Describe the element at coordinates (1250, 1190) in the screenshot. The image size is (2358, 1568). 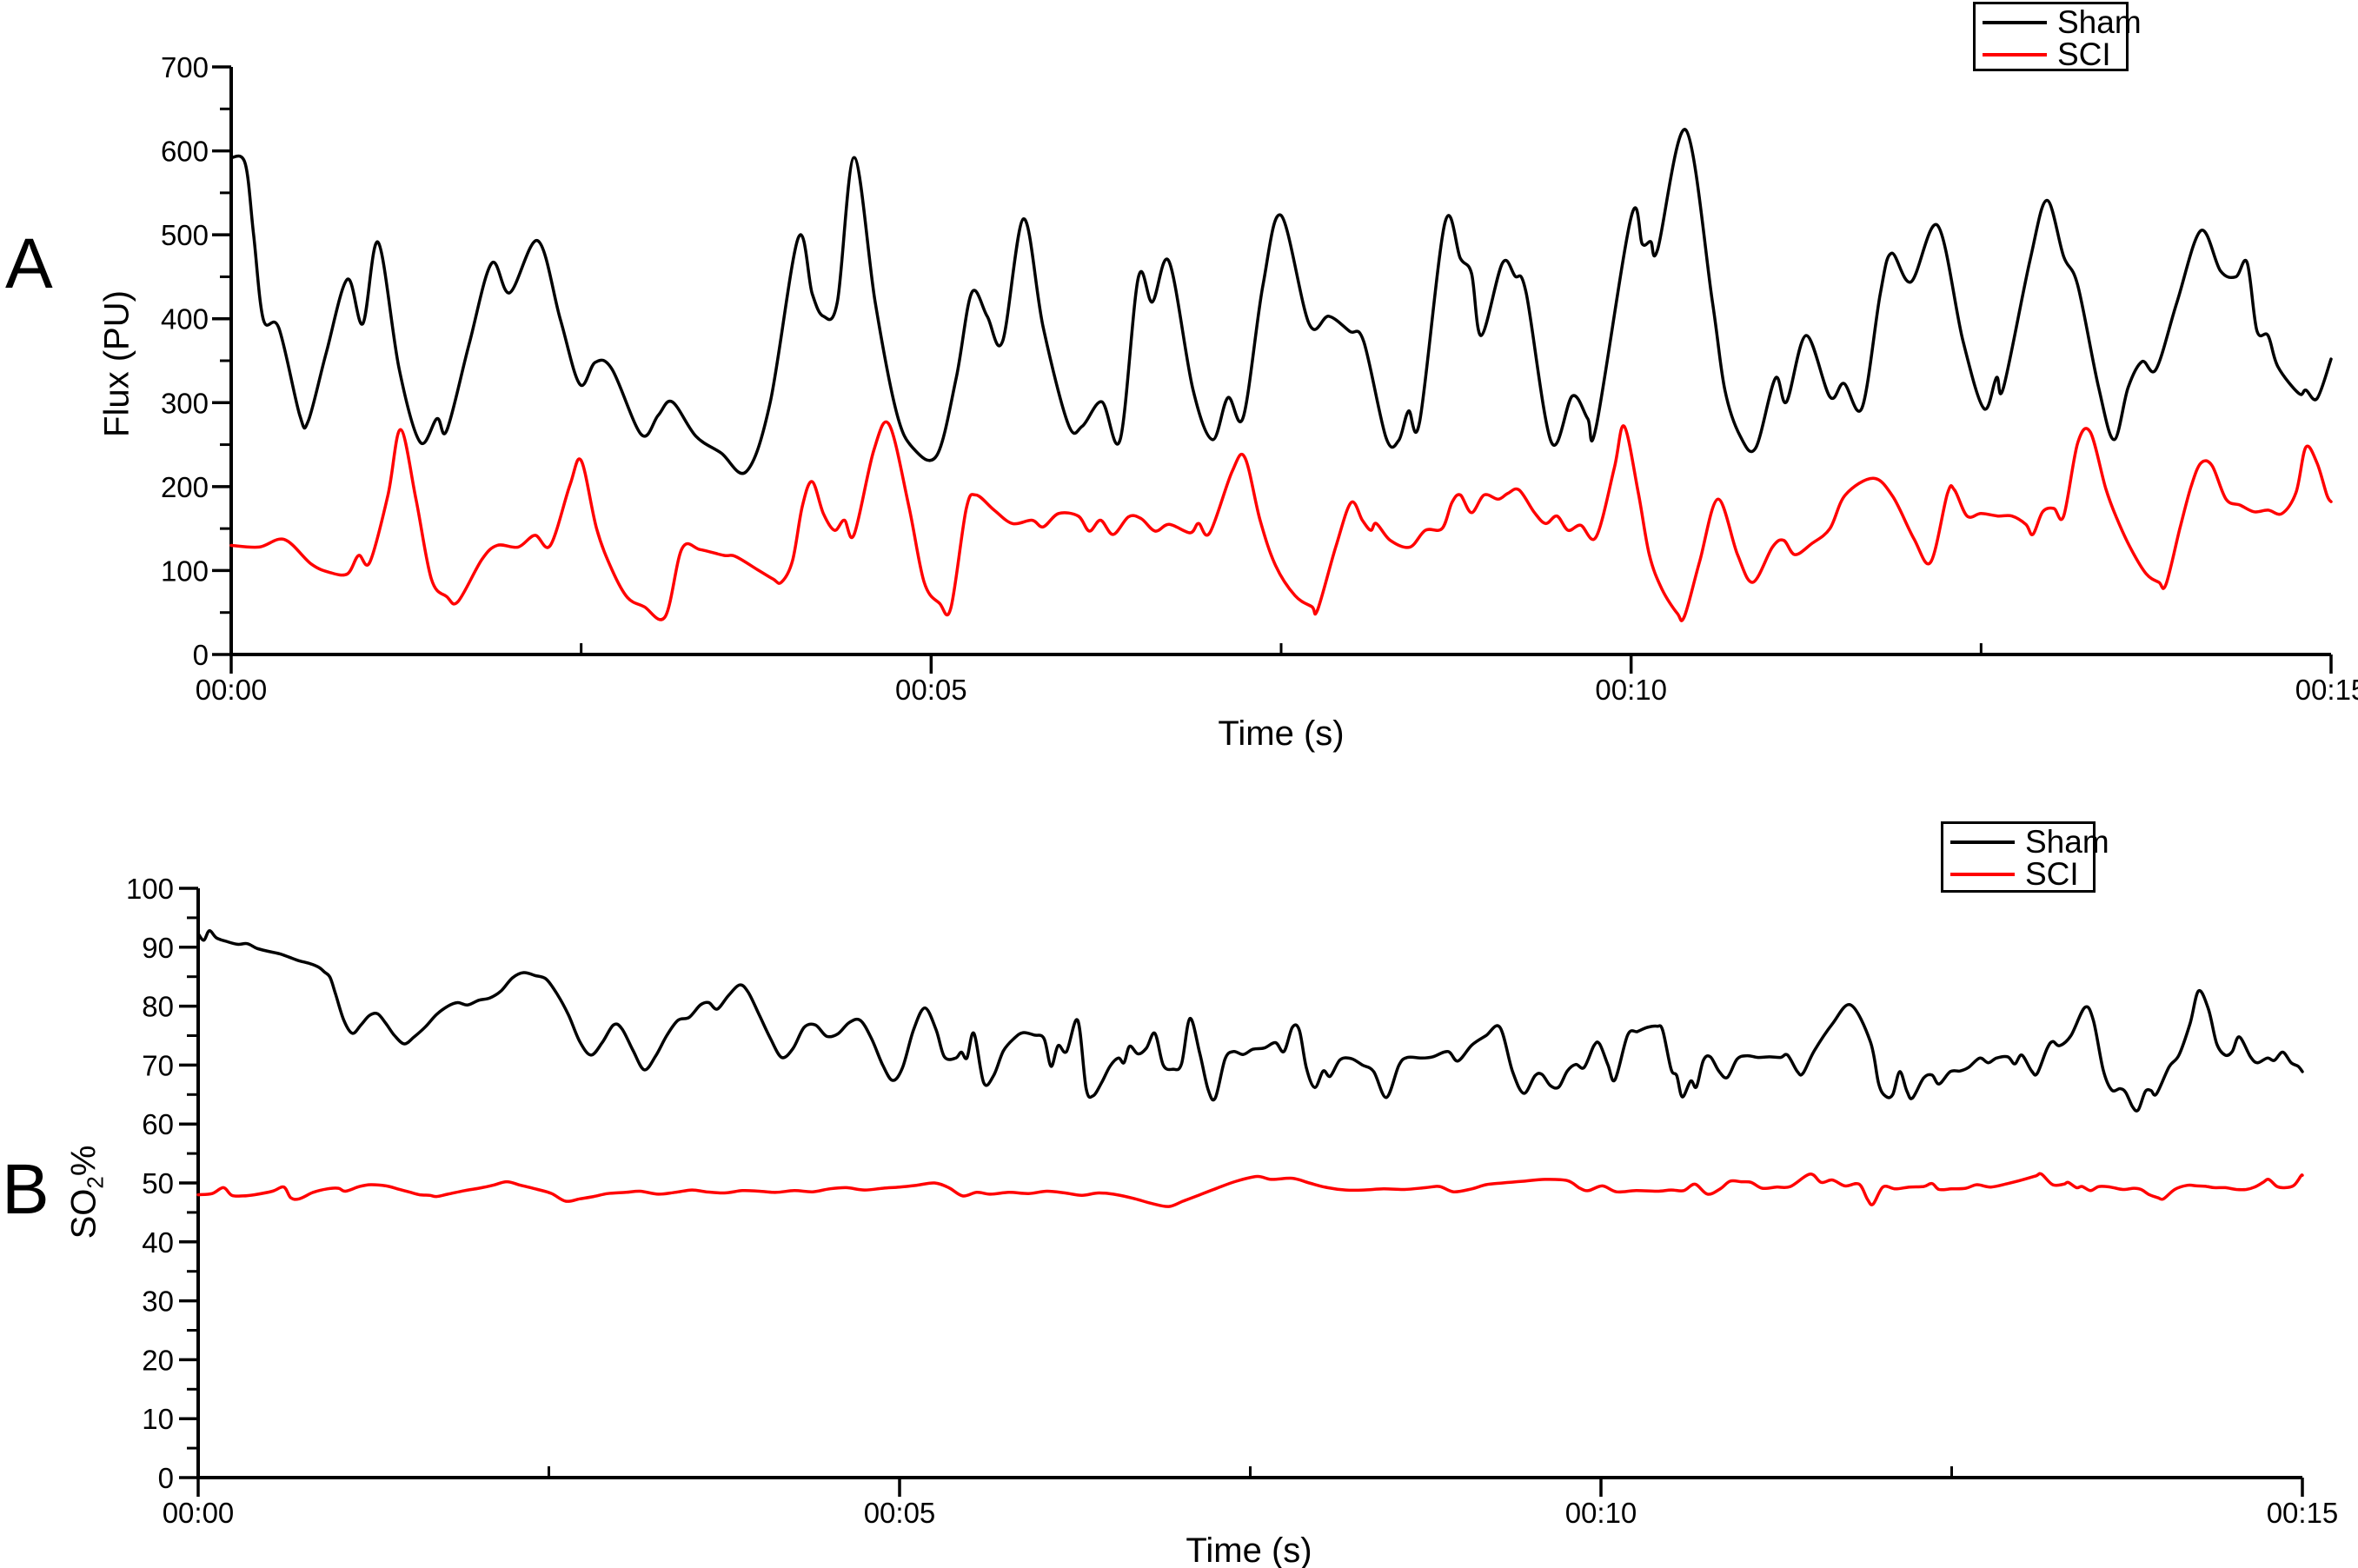
I see `panel-b-sci-curve` at that location.